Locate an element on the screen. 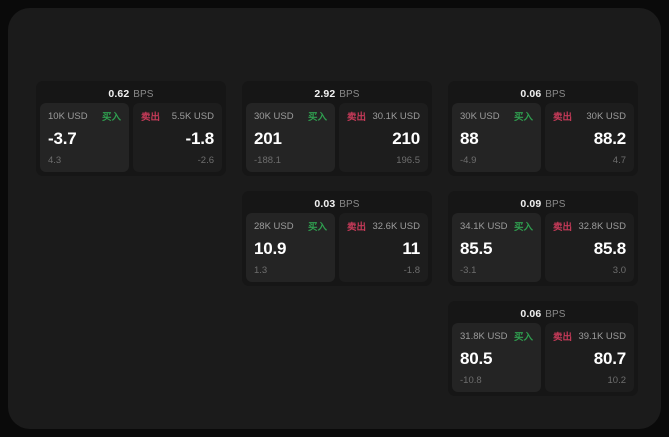  sell-delta: 196.5 is located at coordinates (408, 160).